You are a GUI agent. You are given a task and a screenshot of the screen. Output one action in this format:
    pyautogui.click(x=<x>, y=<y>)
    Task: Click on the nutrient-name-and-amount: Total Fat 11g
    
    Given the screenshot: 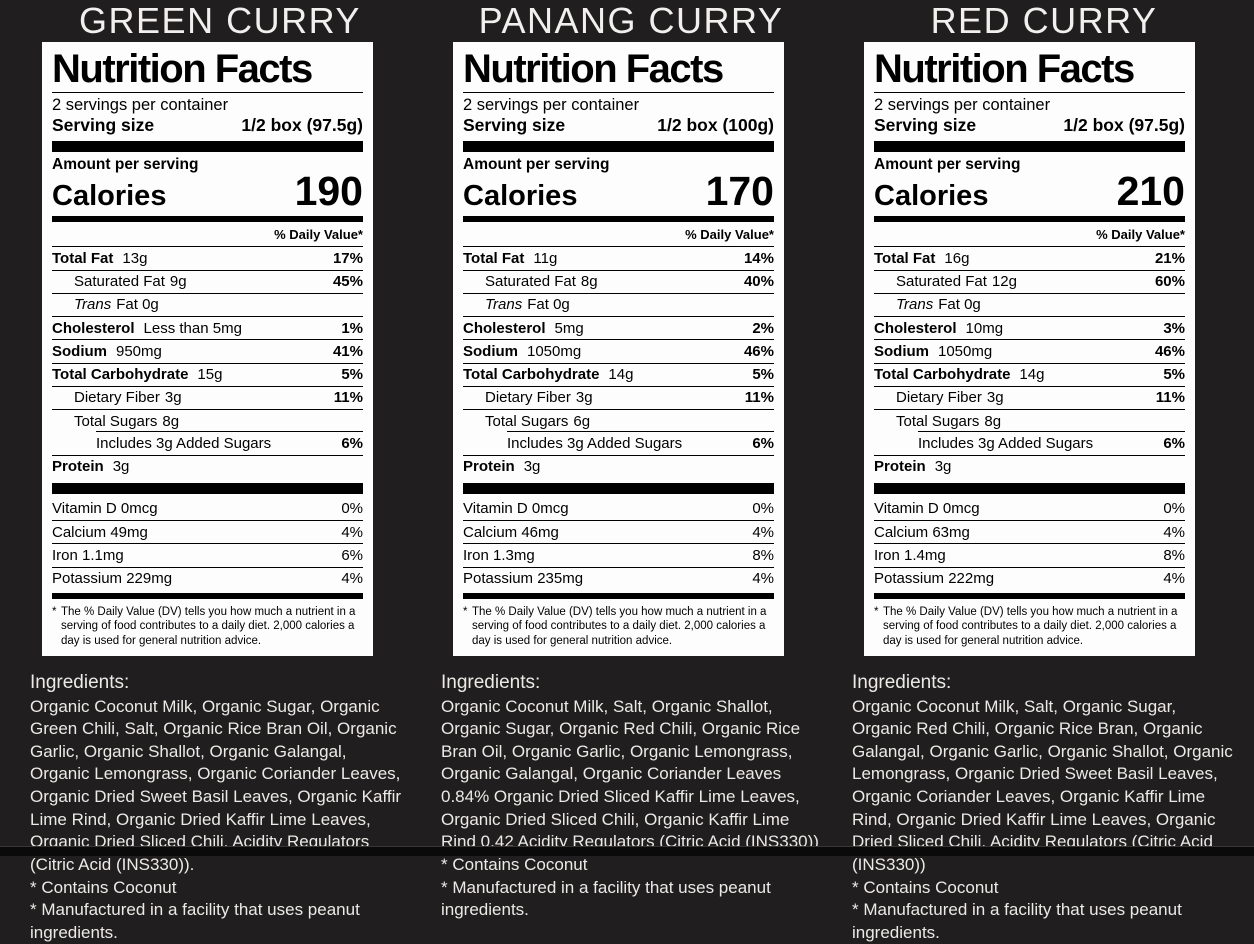 What is the action you would take?
    pyautogui.click(x=510, y=258)
    